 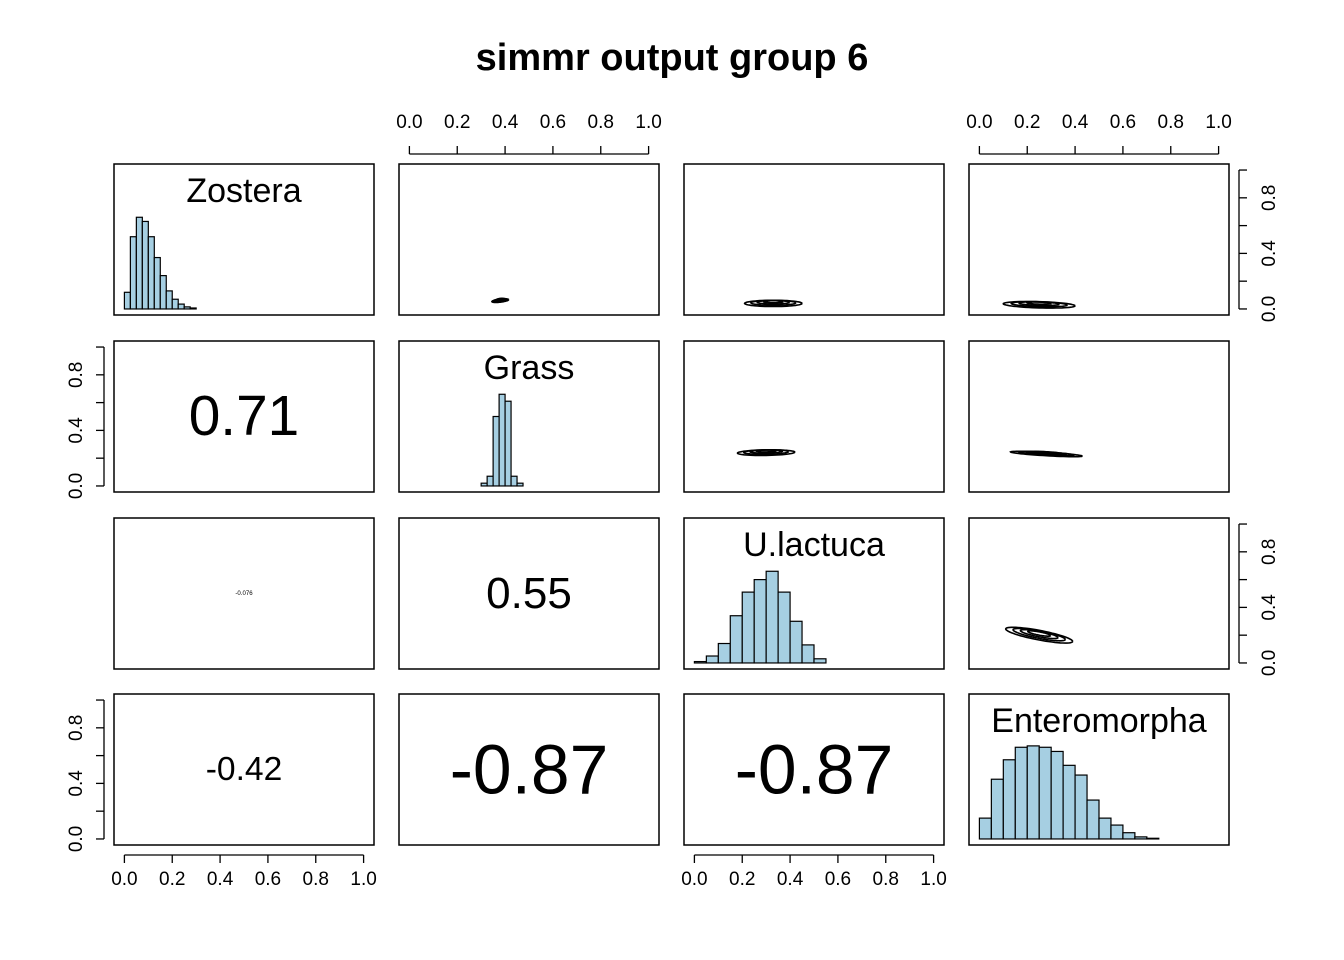 I want to click on contour-zostera-grass, so click(x=500, y=300).